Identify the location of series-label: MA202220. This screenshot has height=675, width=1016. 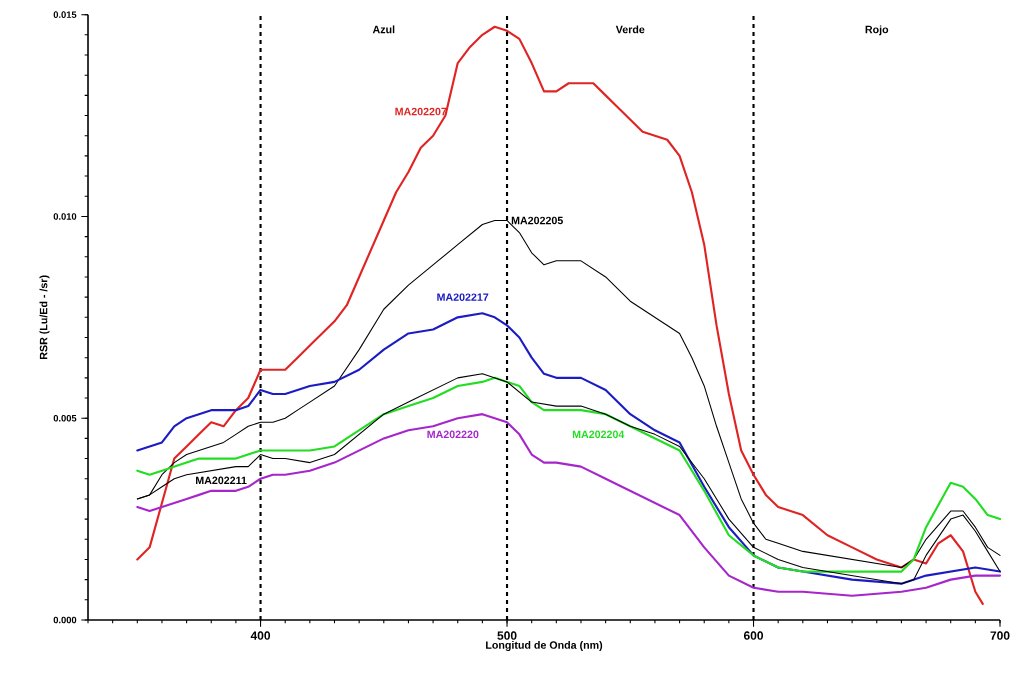
(453, 434).